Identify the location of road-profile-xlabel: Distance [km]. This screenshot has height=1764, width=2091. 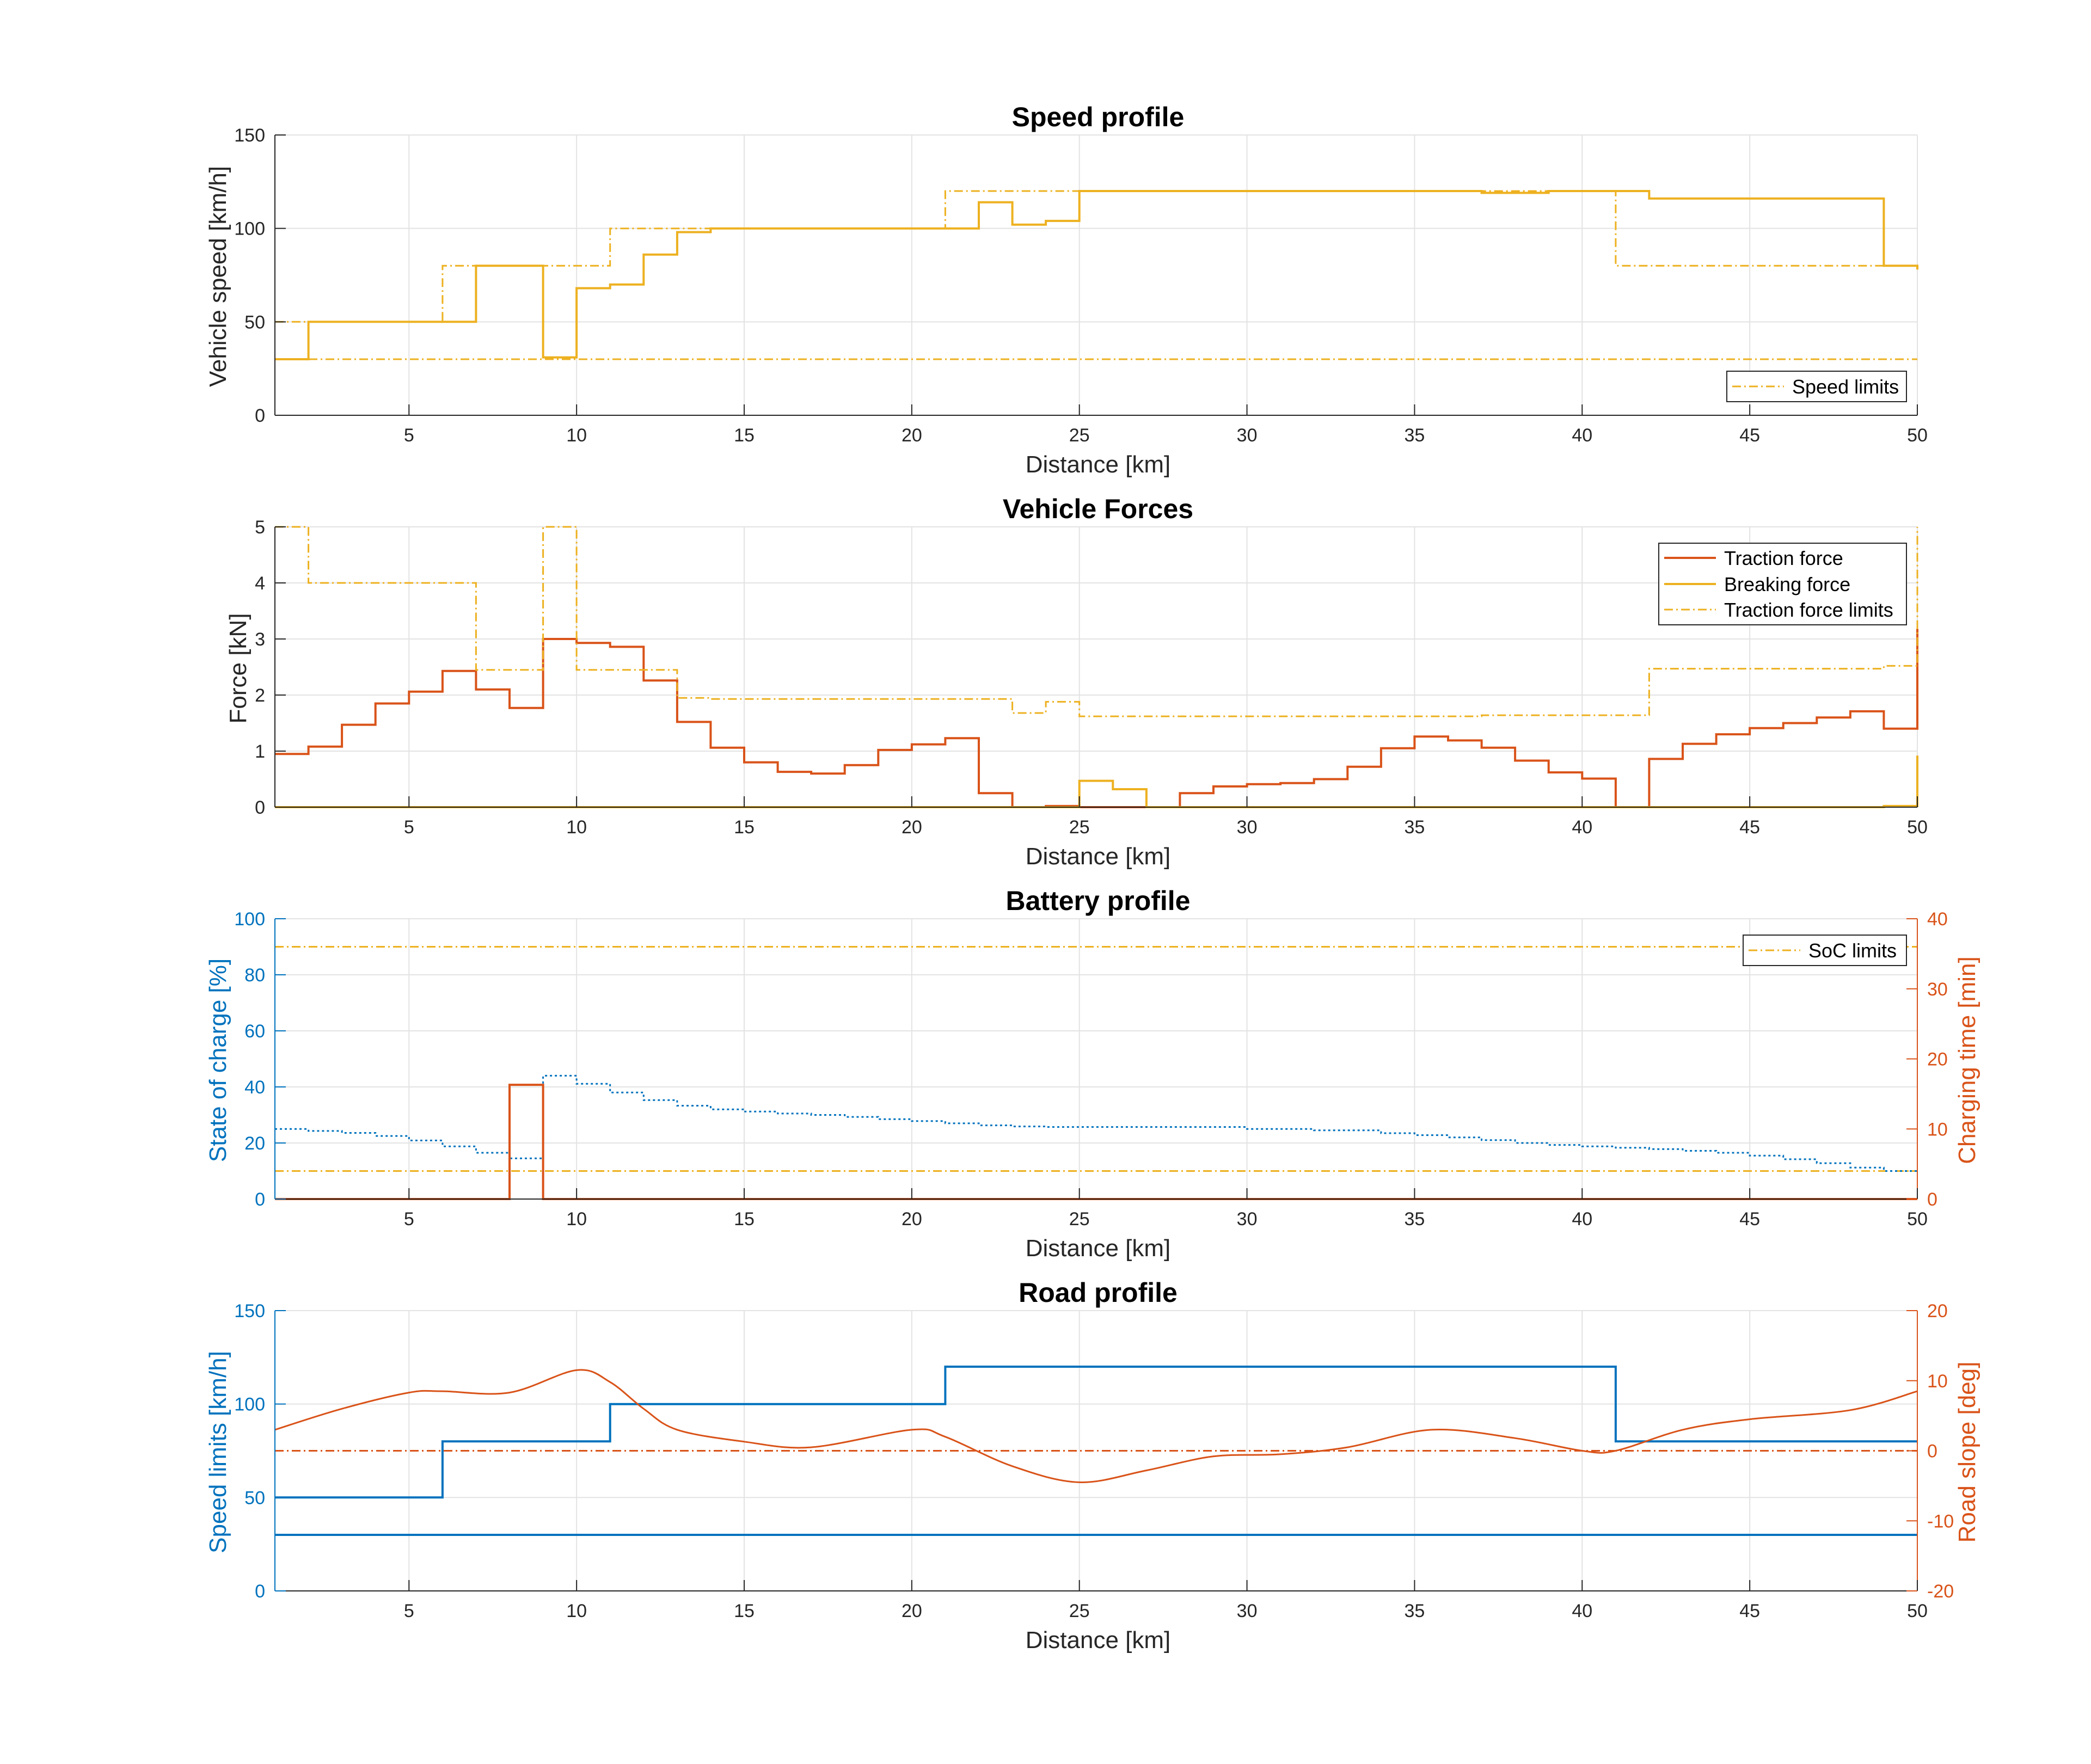
(1098, 1640).